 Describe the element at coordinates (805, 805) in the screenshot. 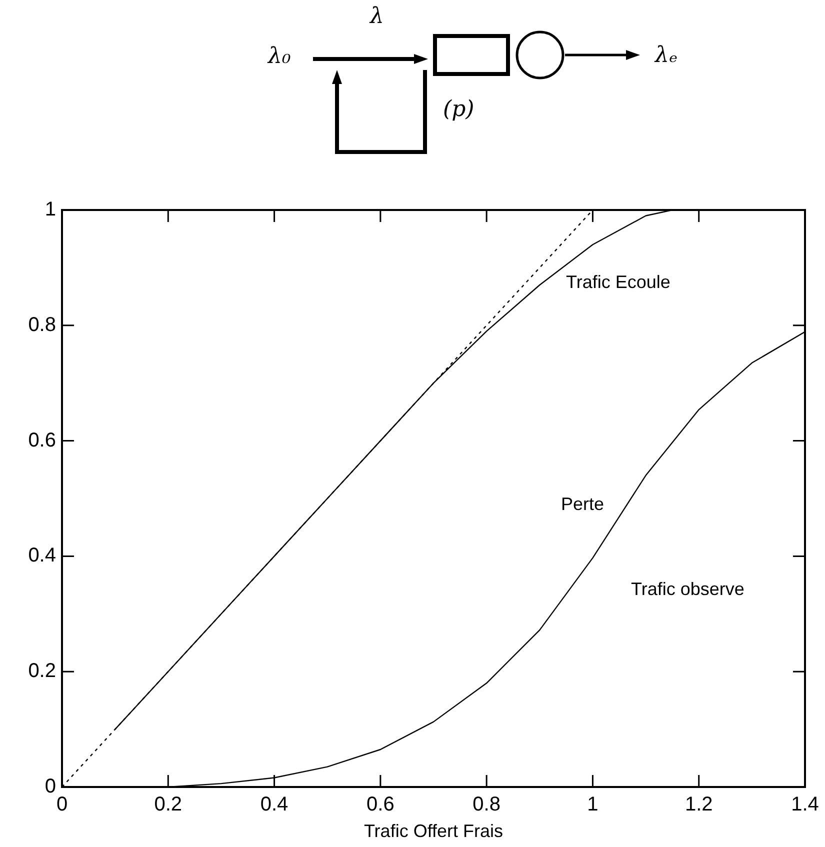

I see `x-tick-label: 1.4` at that location.